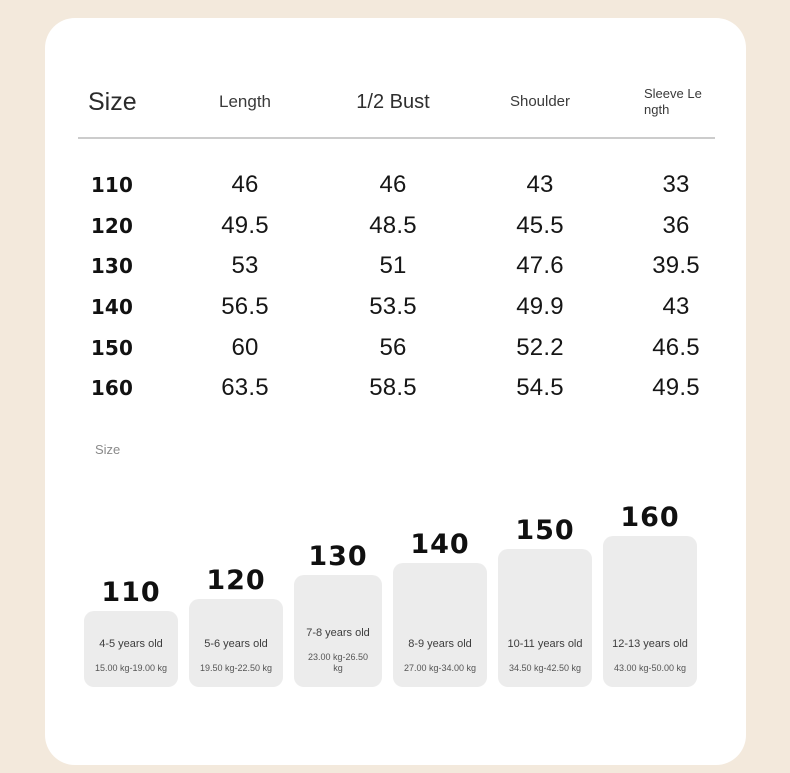  What do you see at coordinates (540, 388) in the screenshot?
I see `shoulder-cell: 54.5` at bounding box center [540, 388].